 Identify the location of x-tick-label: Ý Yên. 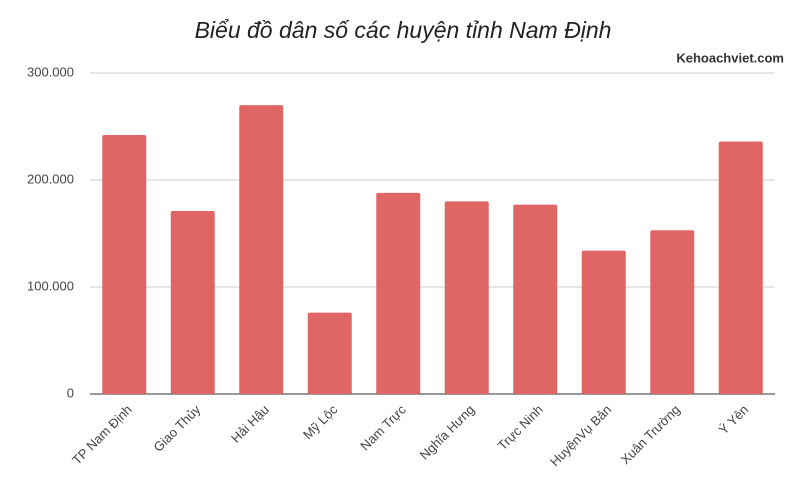
(733, 419).